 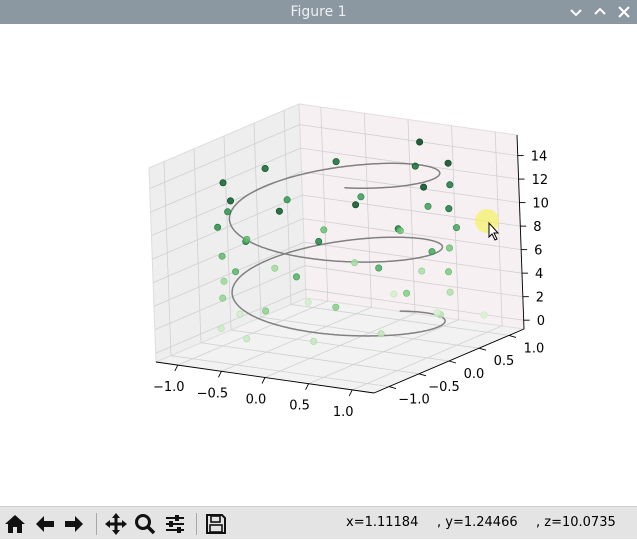 What do you see at coordinates (540, 298) in the screenshot?
I see `z-tick-label: 2` at bounding box center [540, 298].